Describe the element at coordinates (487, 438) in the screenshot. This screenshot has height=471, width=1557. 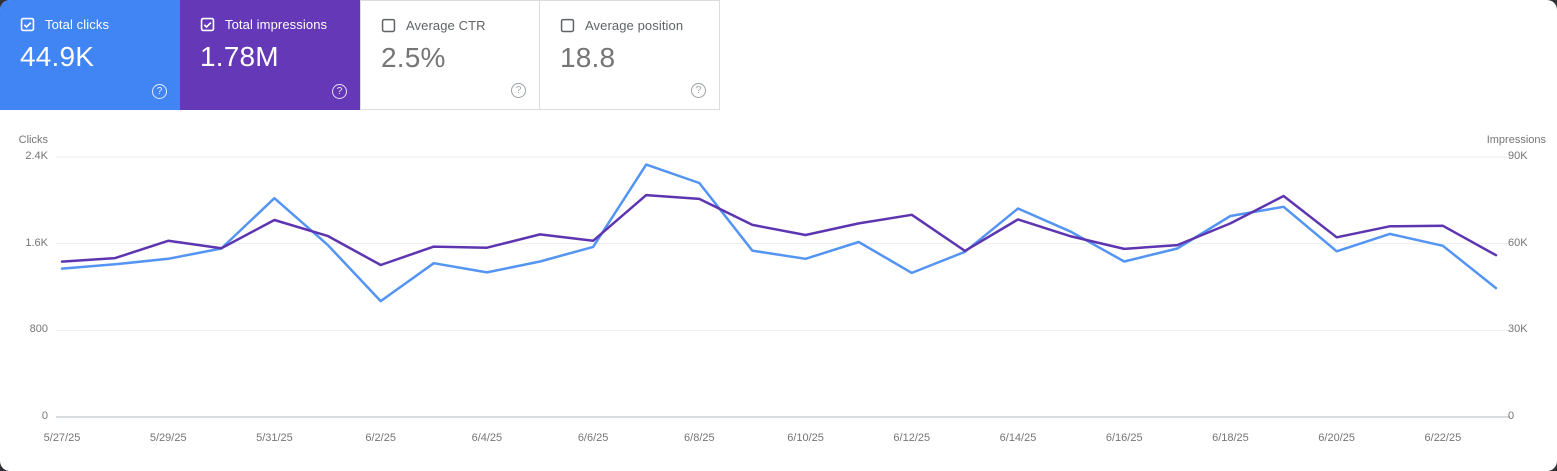
I see `x-axis-label: 6/4/25` at that location.